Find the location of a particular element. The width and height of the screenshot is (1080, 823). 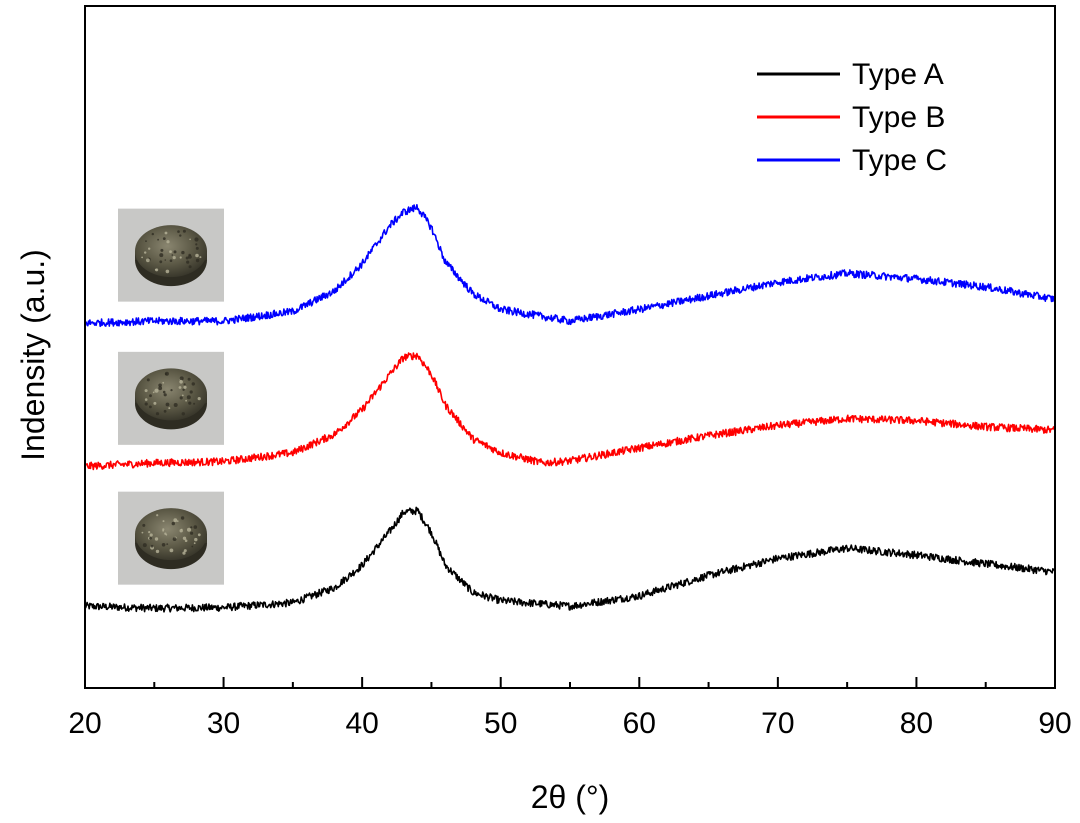

x-tick-label: 80 is located at coordinates (916, 723).